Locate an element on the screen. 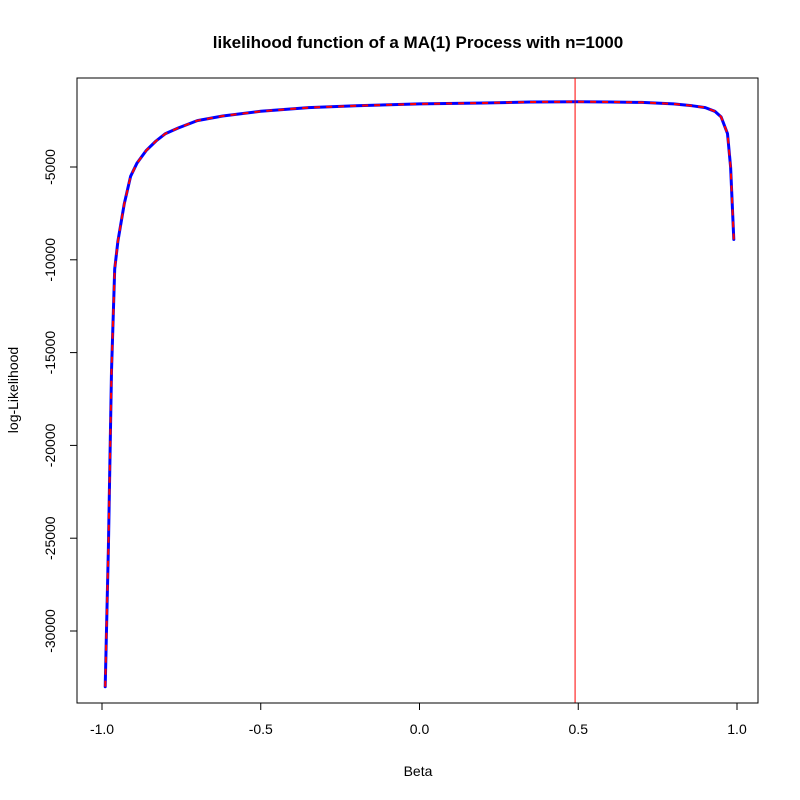 The width and height of the screenshot is (800, 800). x-axis-label: Beta is located at coordinates (418, 771).